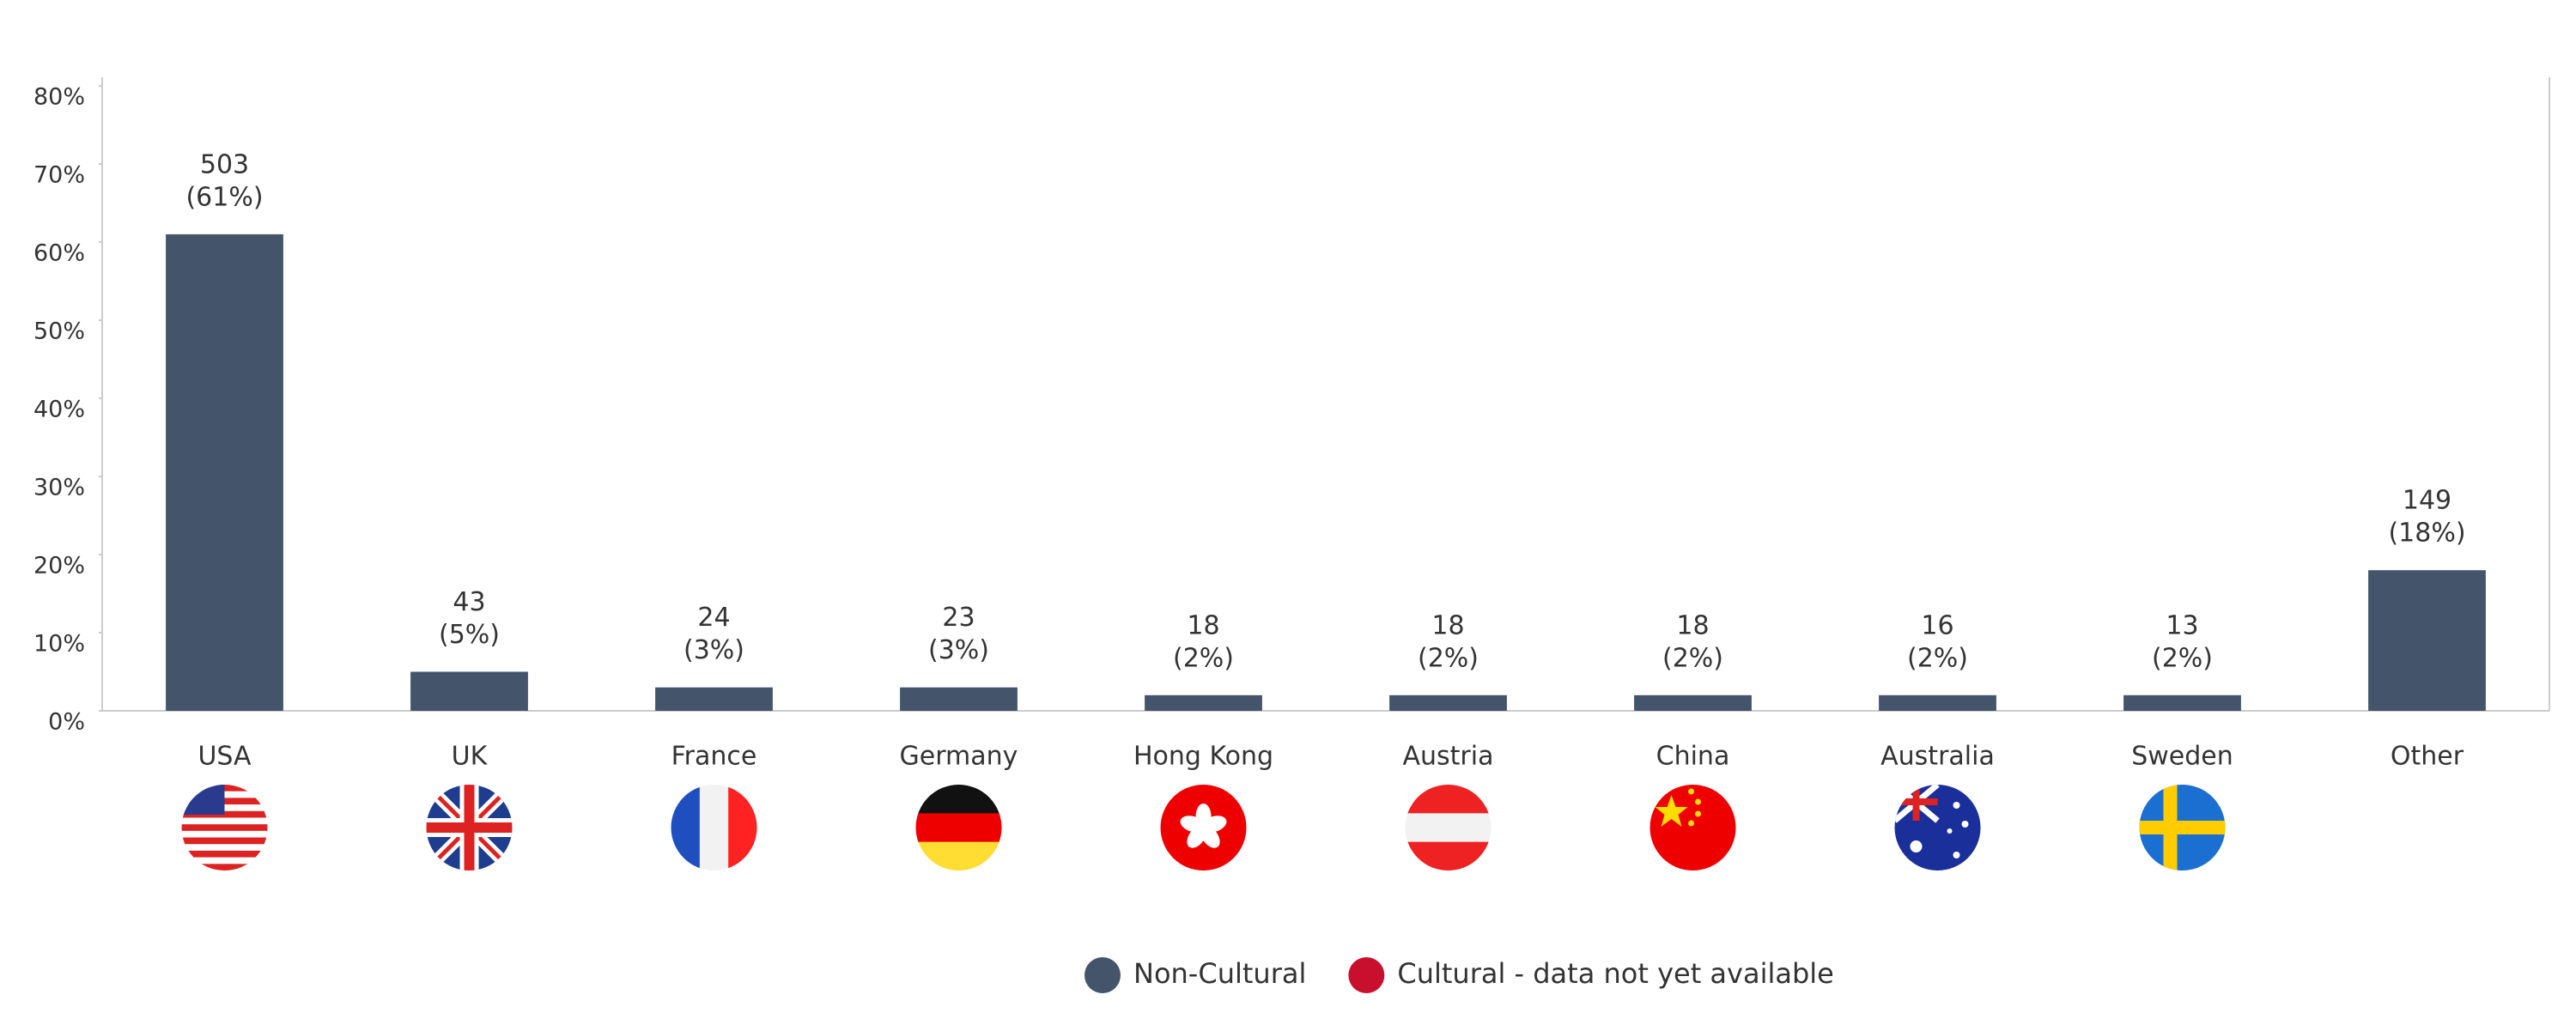  Describe the element at coordinates (59, 410) in the screenshot. I see `y-tick-label: 40%` at that location.